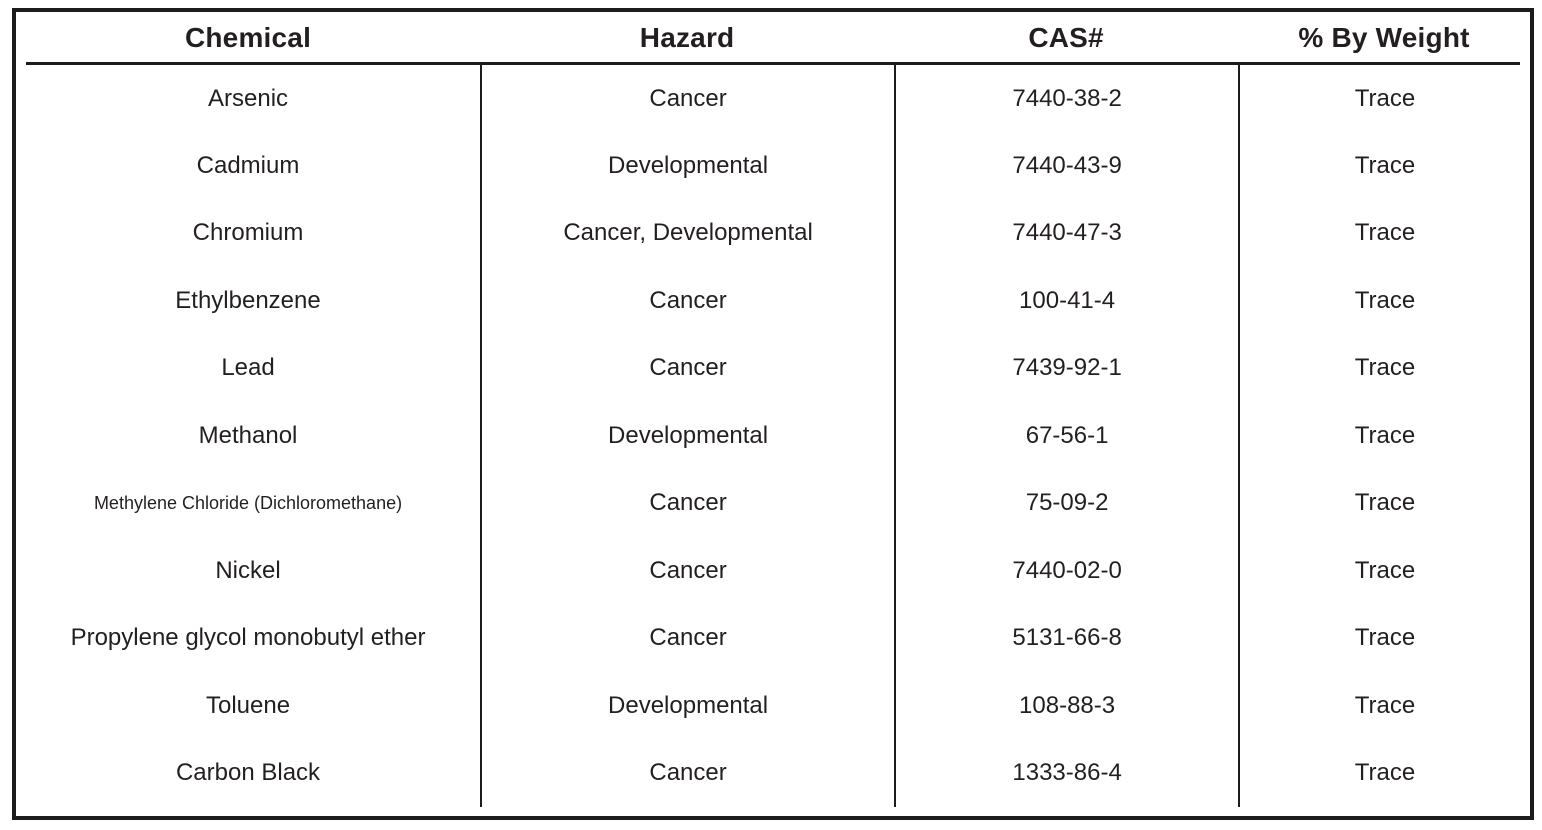 The image size is (1542, 830). I want to click on cell-cas: 108-88-3, so click(1066, 706).